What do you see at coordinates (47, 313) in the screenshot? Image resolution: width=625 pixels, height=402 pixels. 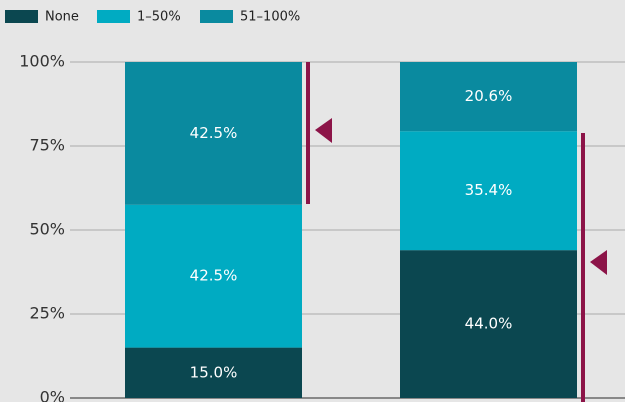 I see `y-tick-label: 25%` at bounding box center [47, 313].